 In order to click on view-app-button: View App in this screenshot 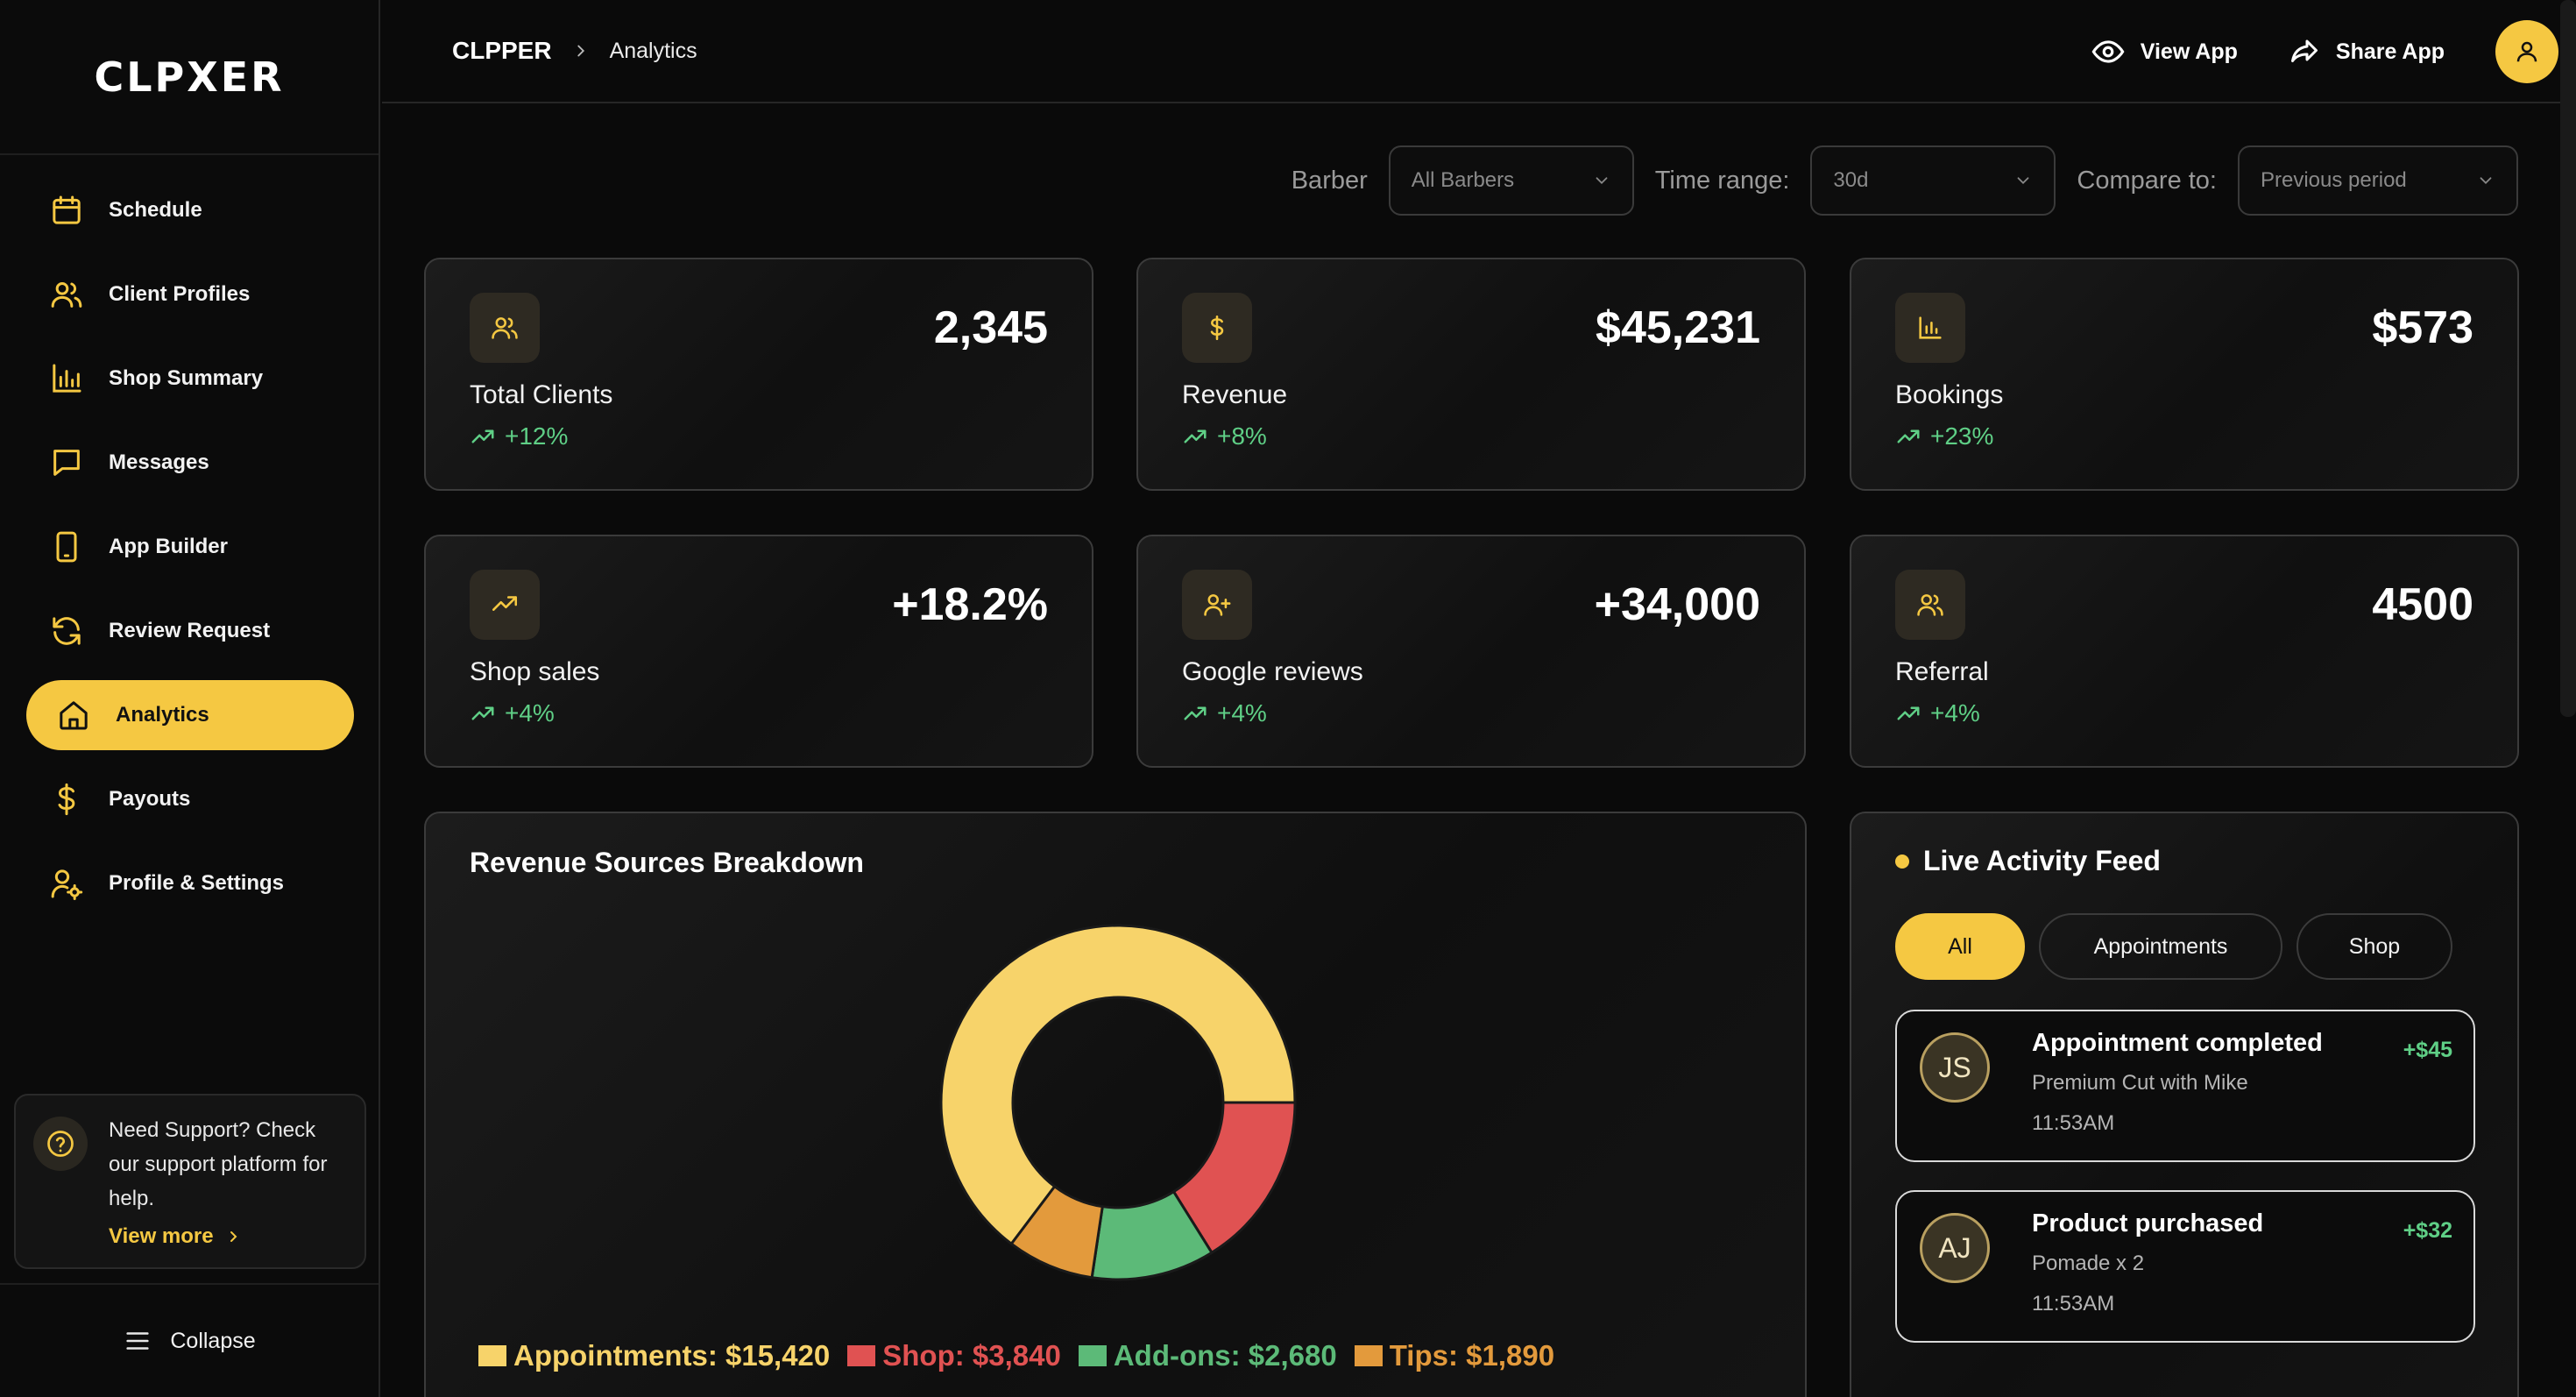, I will do `click(2164, 52)`.